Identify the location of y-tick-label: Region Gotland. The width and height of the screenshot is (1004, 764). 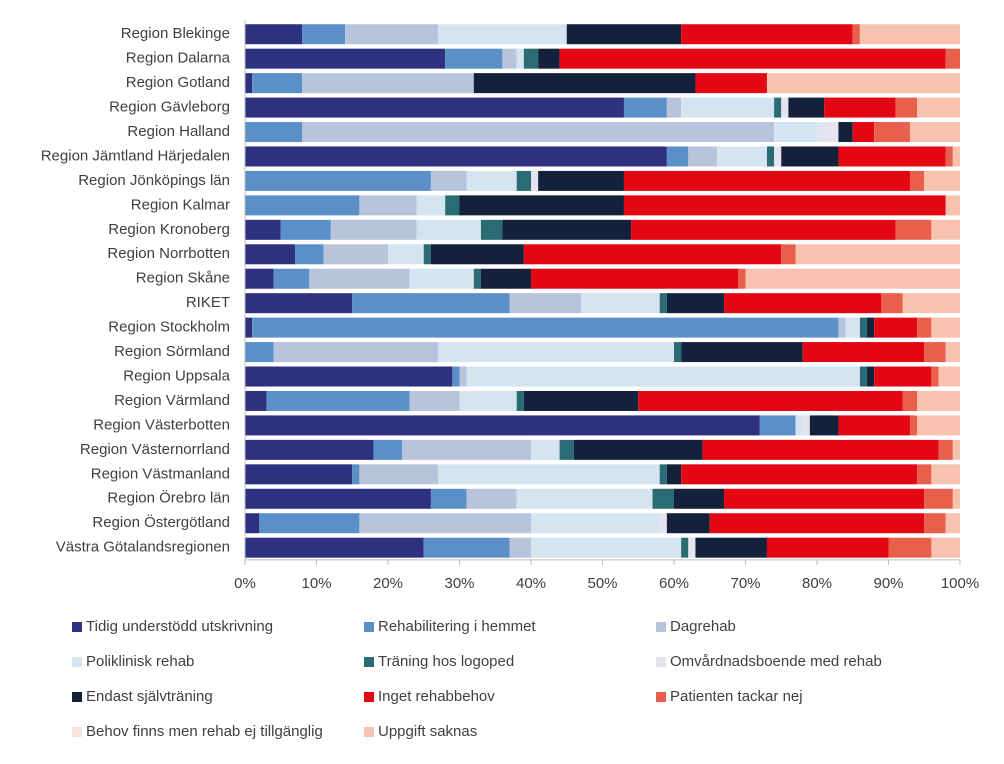
(178, 82).